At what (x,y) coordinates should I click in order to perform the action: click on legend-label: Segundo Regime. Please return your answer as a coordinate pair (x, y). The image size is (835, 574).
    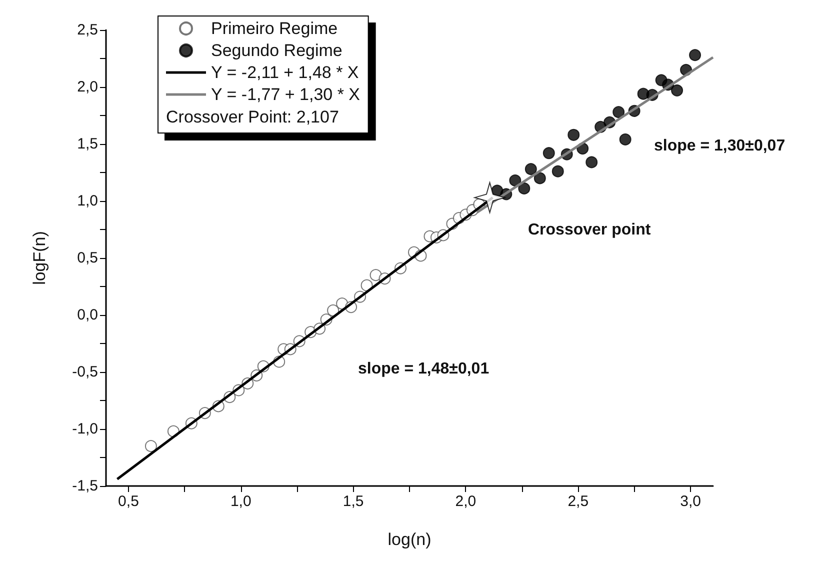
    Looking at the image, I should click on (276, 50).